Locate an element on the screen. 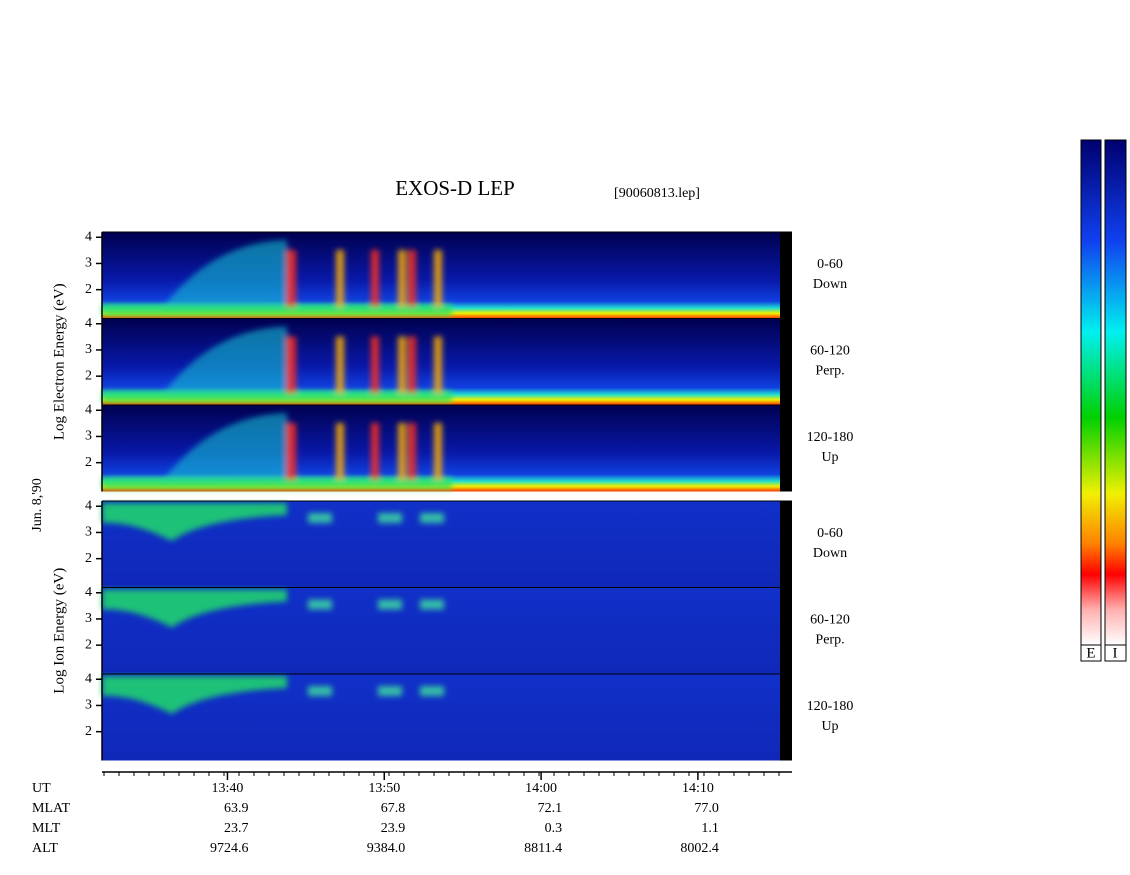  orbit-value: 23.7 is located at coordinates (236, 828).